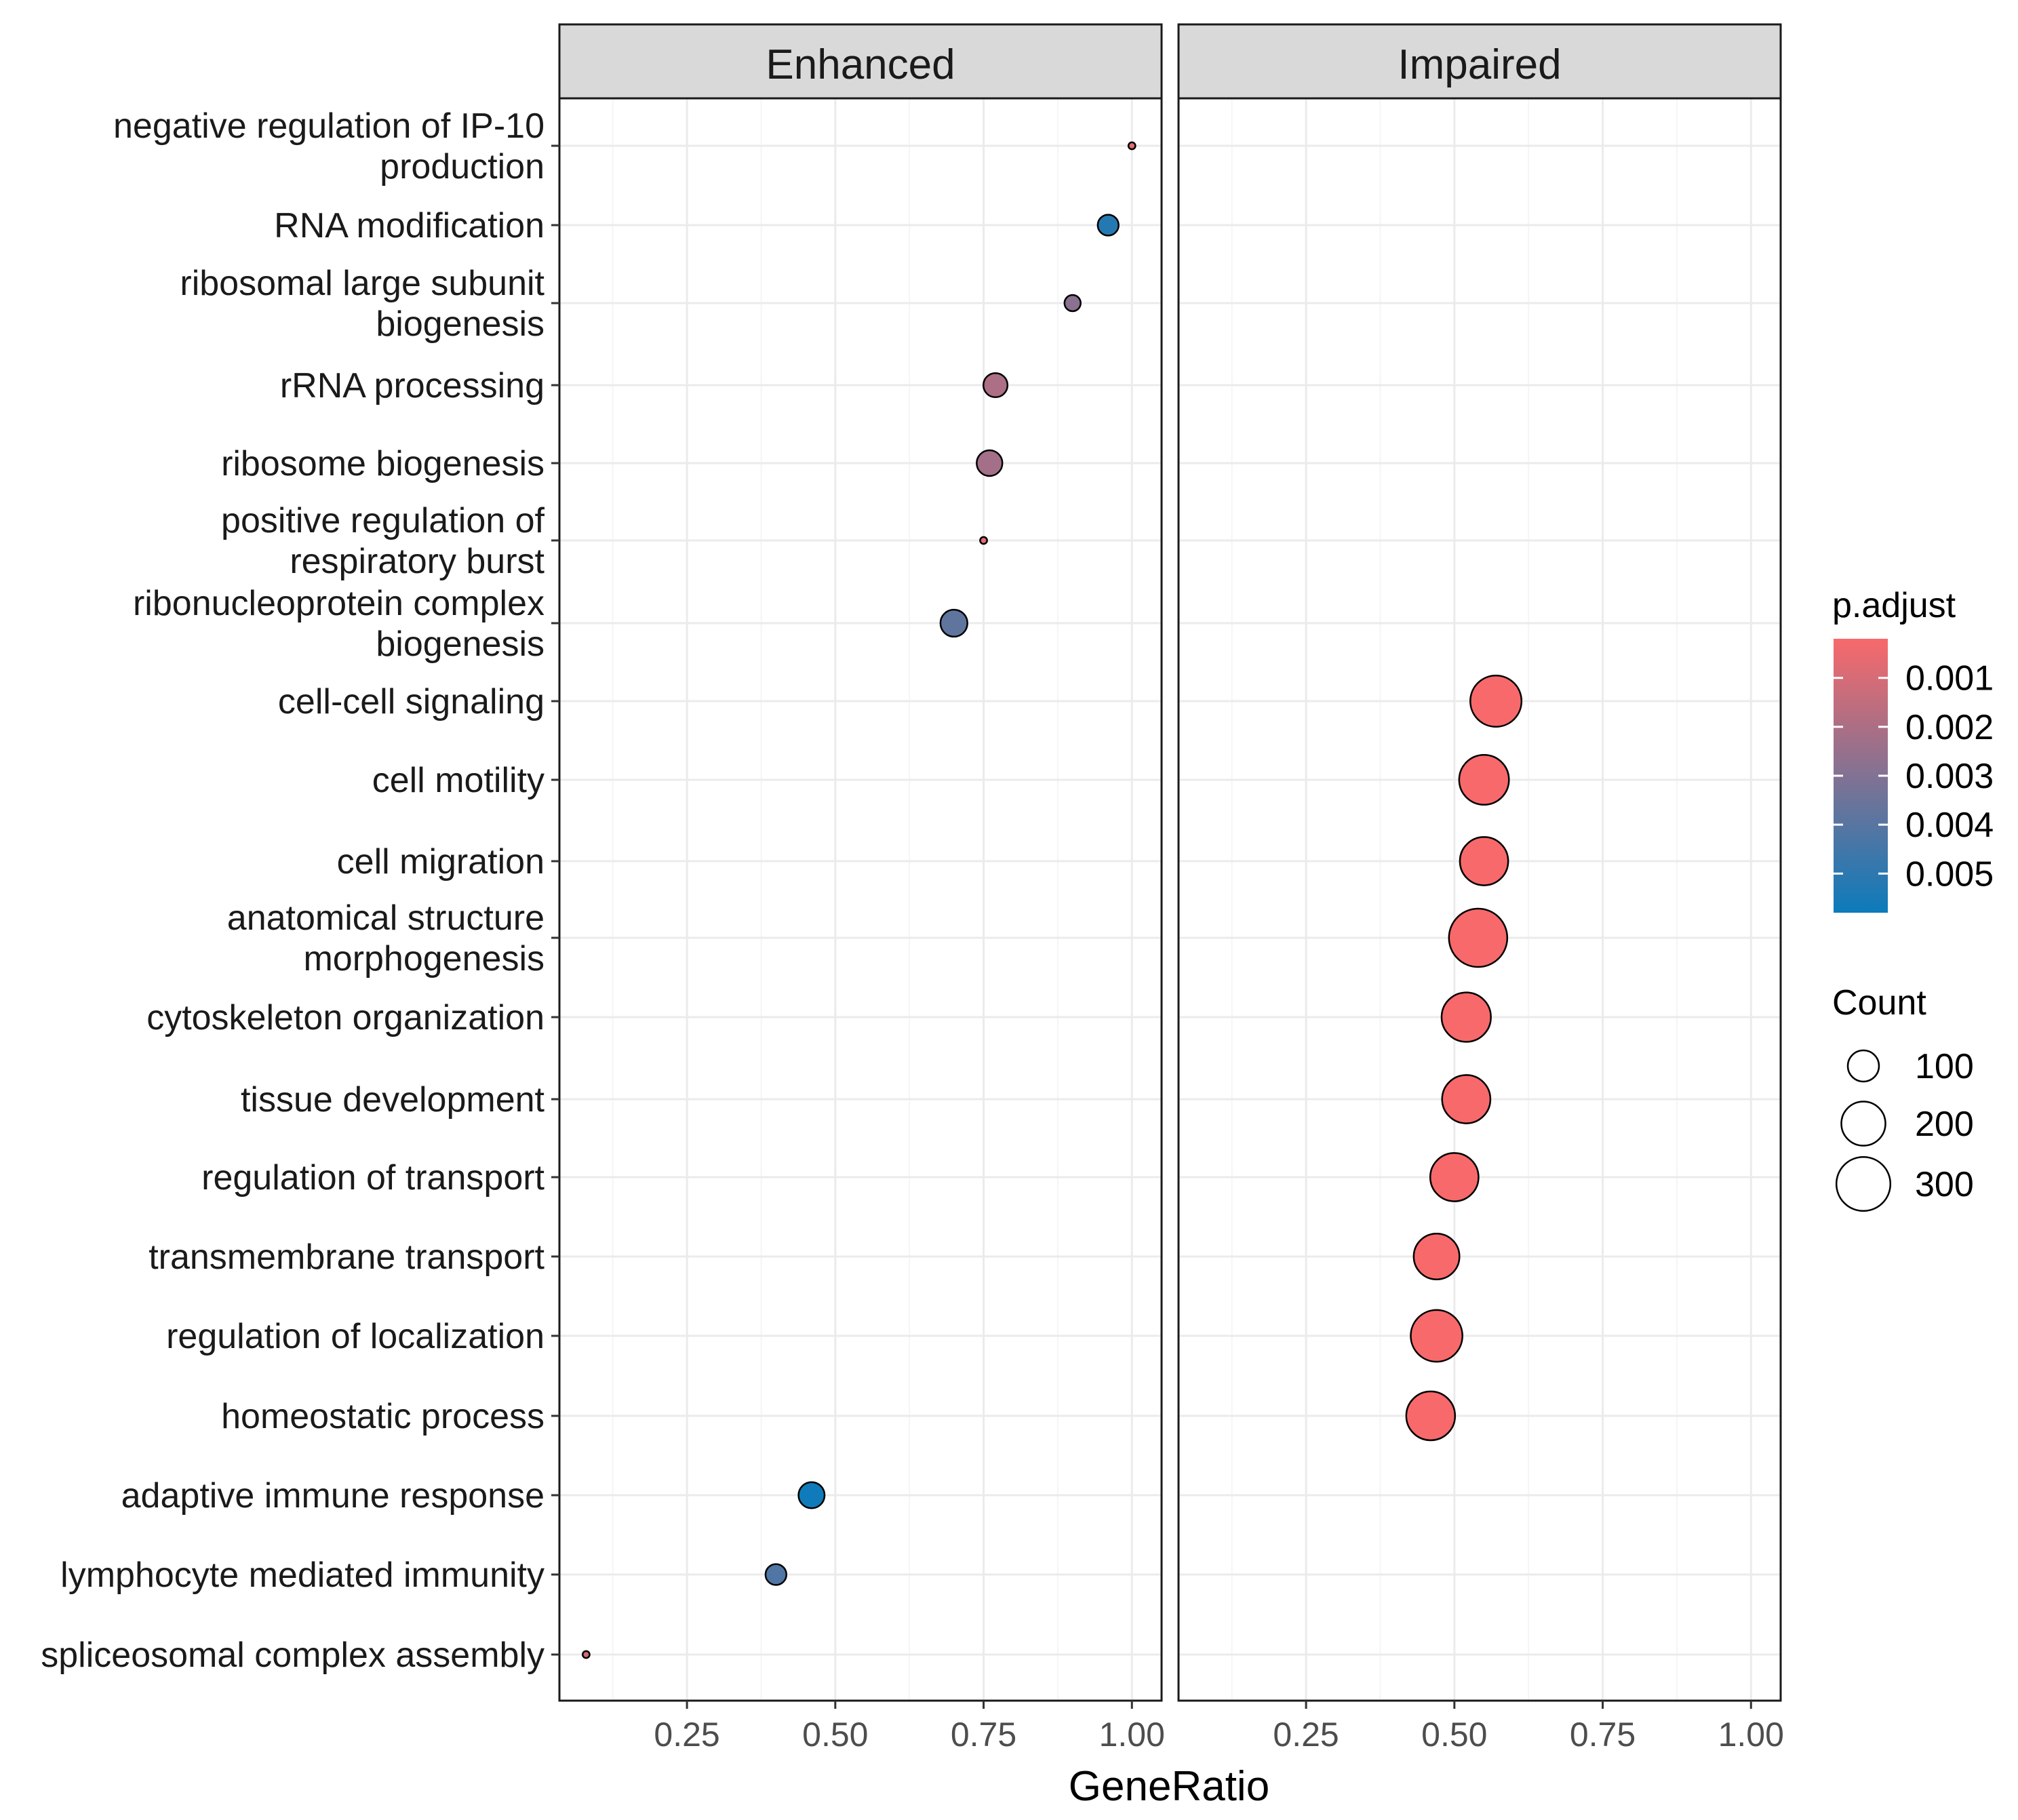 This screenshot has width=2018, height=1820. What do you see at coordinates (1903, 1097) in the screenshot?
I see `size-legend: Count 100 200 300` at bounding box center [1903, 1097].